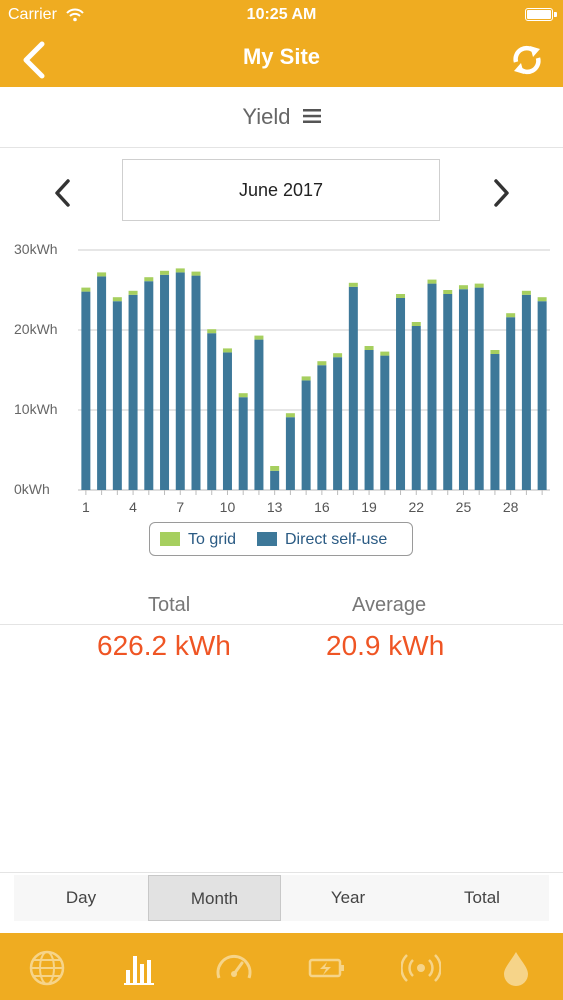 The width and height of the screenshot is (563, 1000). What do you see at coordinates (169, 605) in the screenshot?
I see `total-label: Total` at bounding box center [169, 605].